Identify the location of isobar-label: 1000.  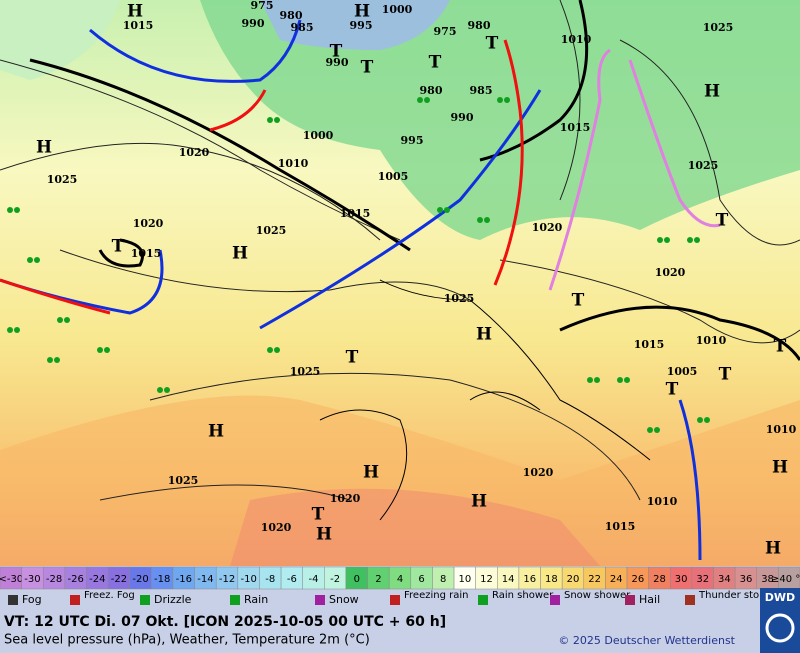
(318, 135).